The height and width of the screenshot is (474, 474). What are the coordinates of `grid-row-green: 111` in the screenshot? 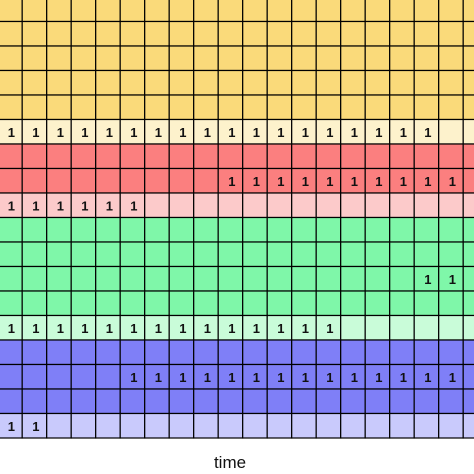 It's located at (237, 278).